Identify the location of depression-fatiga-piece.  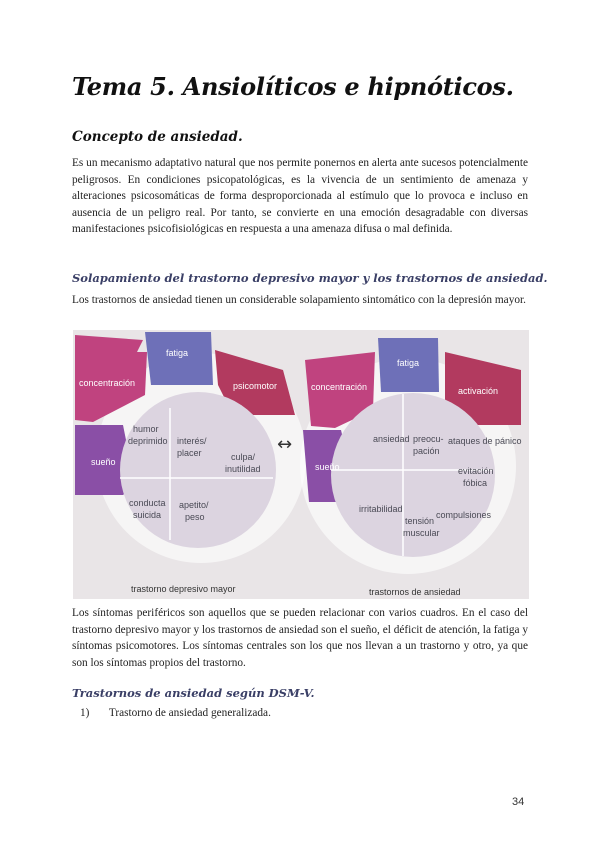
(179, 358).